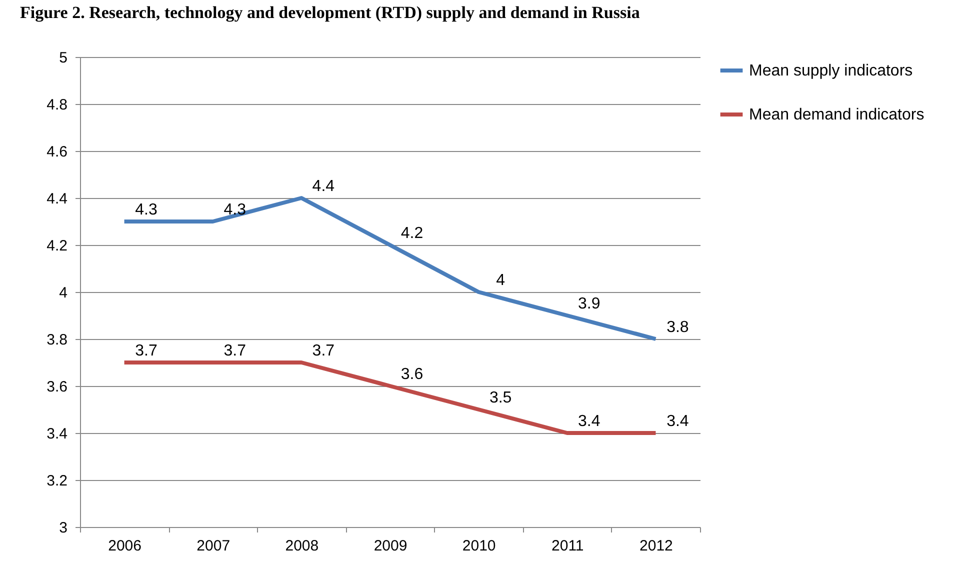 Image resolution: width=957 pixels, height=576 pixels. Describe the element at coordinates (213, 546) in the screenshot. I see `x-tick-label: 2007` at that location.